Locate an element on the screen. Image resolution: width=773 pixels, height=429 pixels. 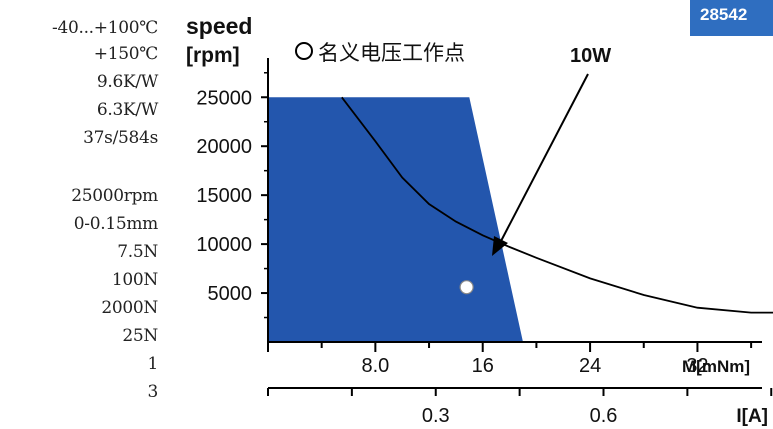
spec-value: 0-0.15mm is located at coordinates (116, 224).